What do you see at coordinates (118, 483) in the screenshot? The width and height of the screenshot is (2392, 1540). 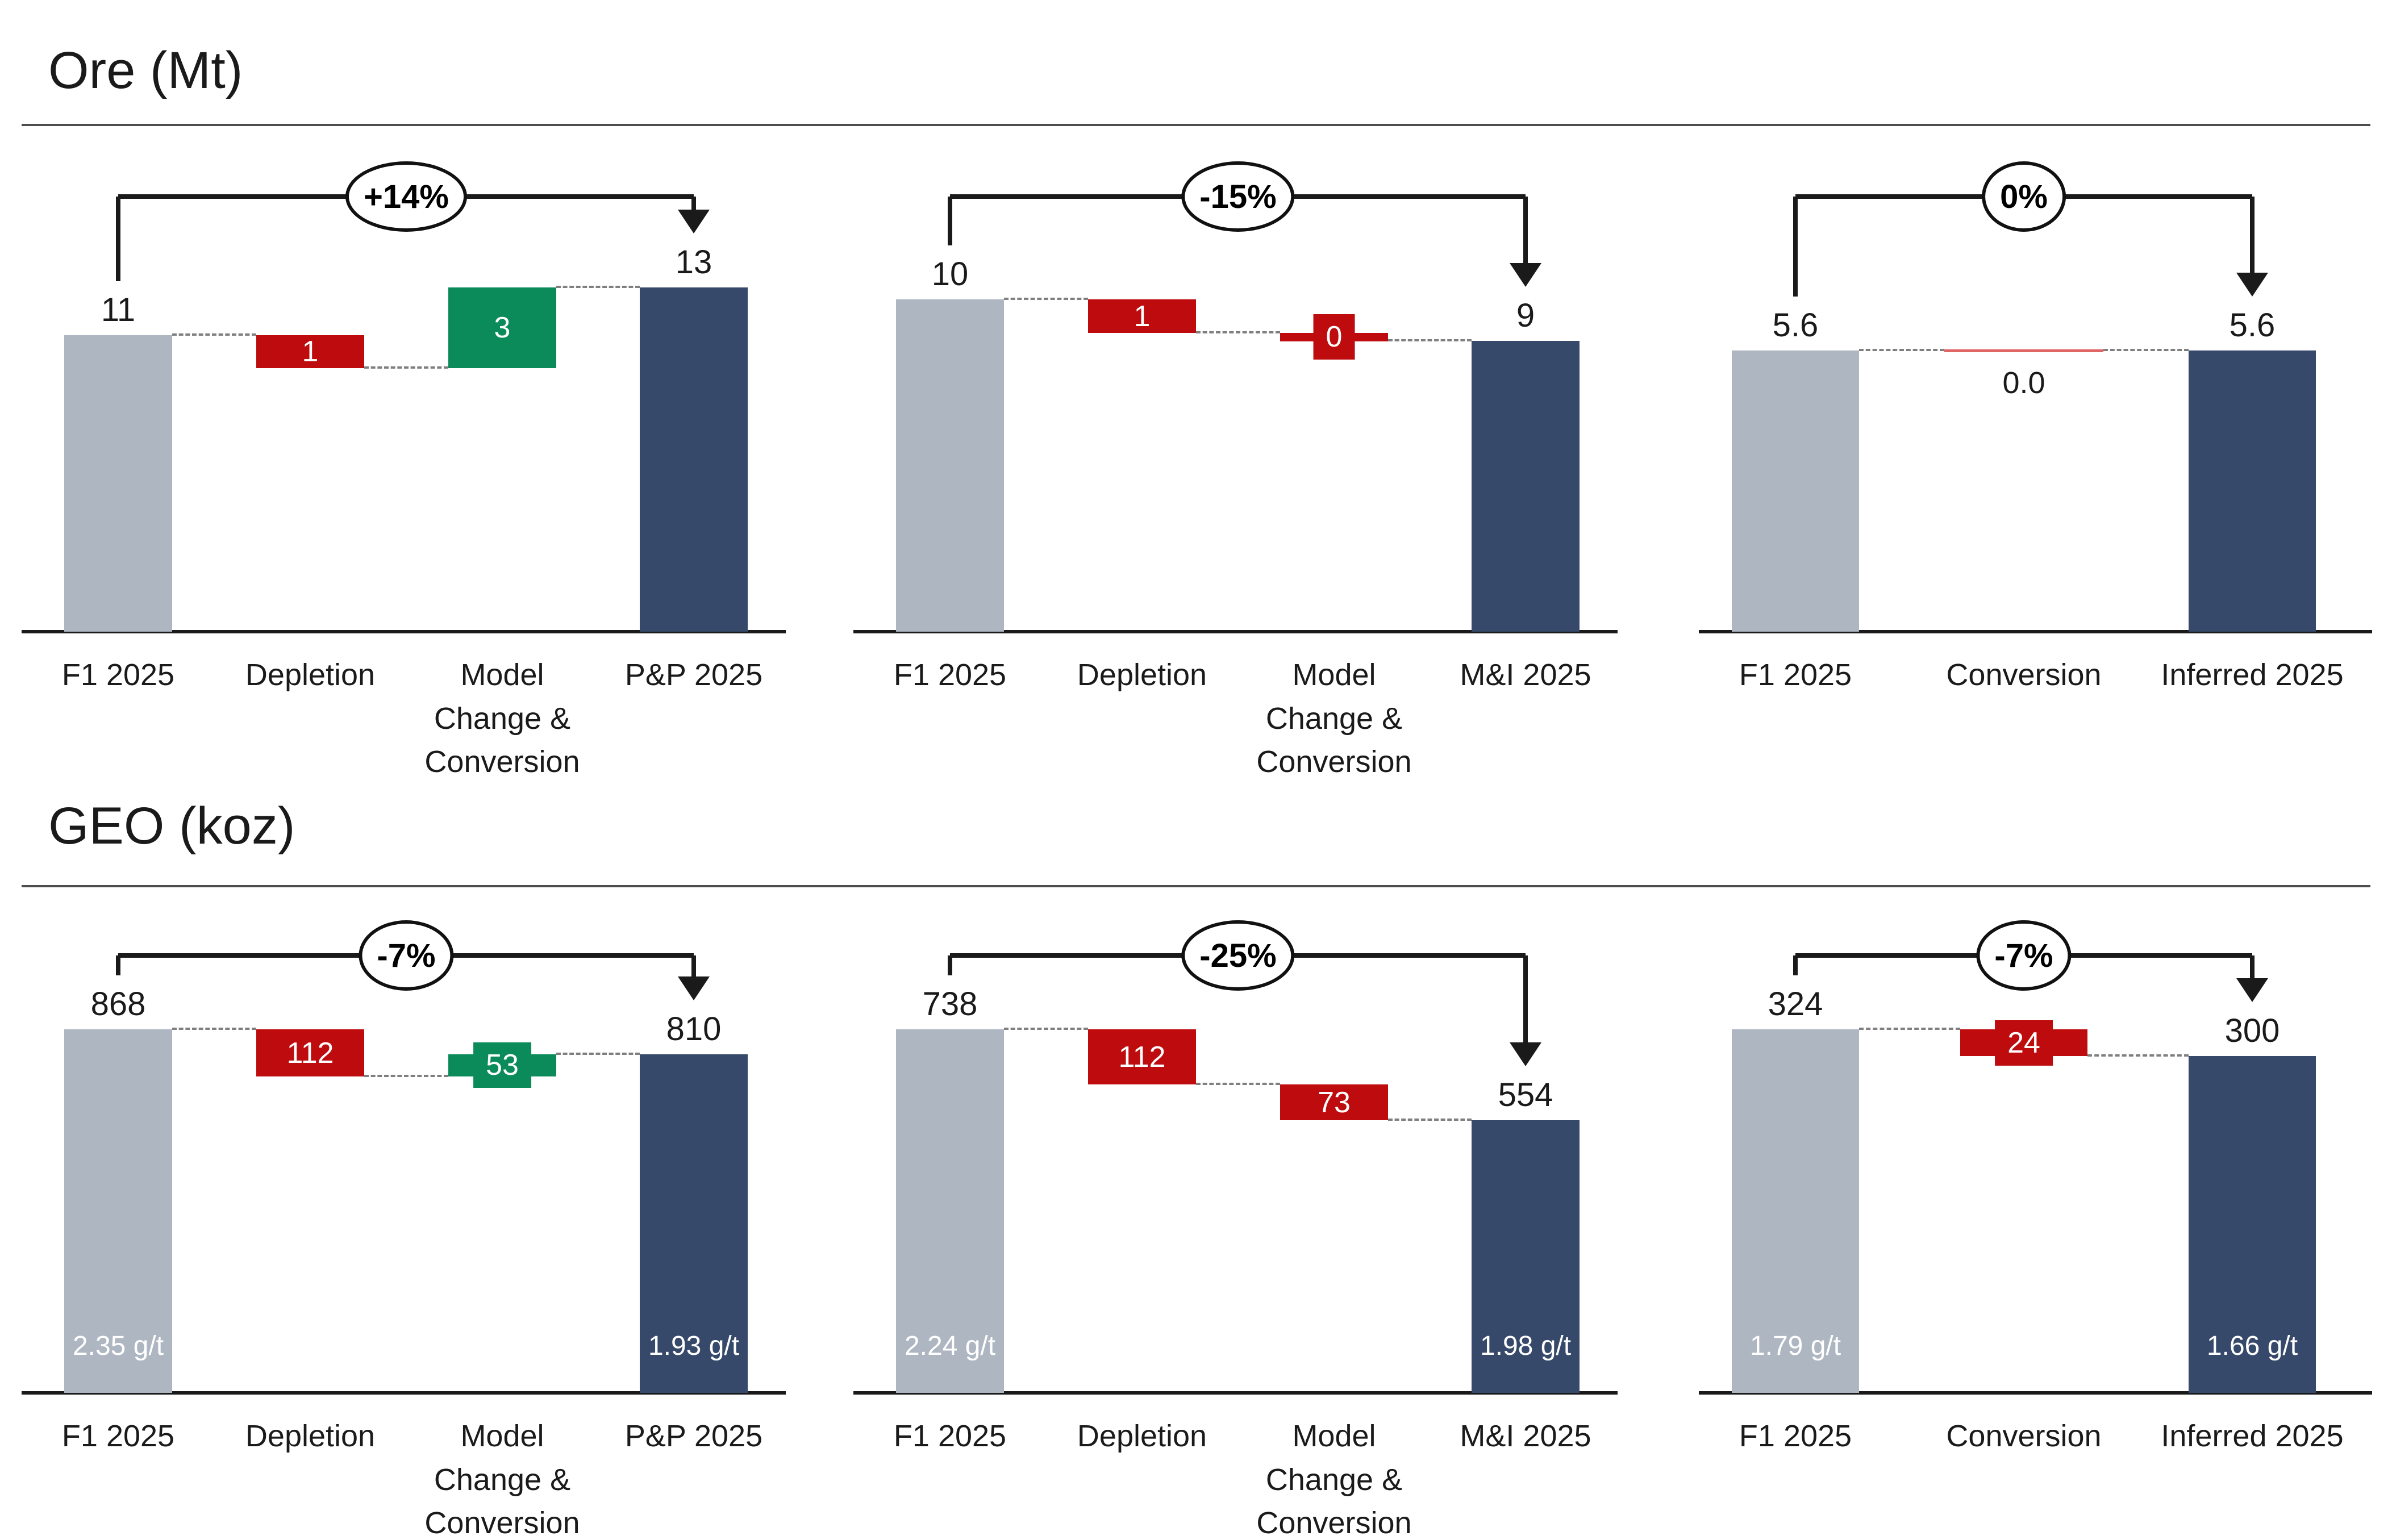 I see `start-bar-ore-pp` at bounding box center [118, 483].